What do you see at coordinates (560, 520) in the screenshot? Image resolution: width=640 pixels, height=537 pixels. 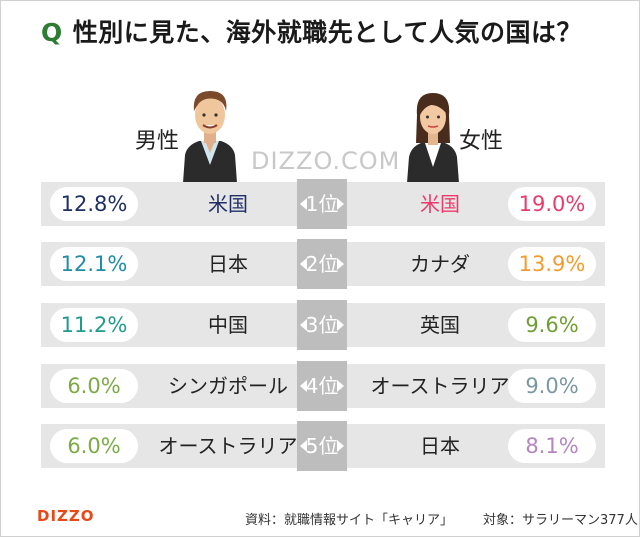 I see `target-text: 対象：サラリーマン377人` at bounding box center [560, 520].